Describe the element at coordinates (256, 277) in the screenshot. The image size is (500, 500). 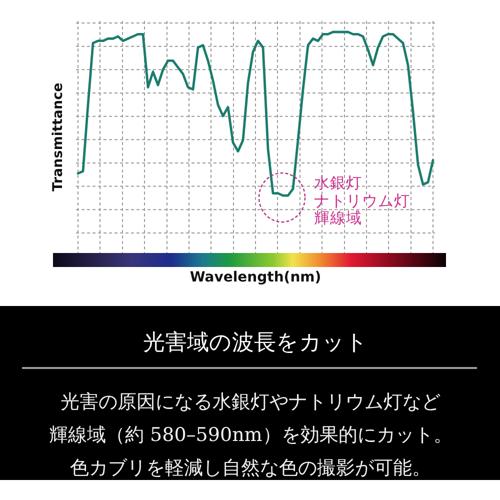
I see `x-axis-title: Wavelength(nm)` at that location.